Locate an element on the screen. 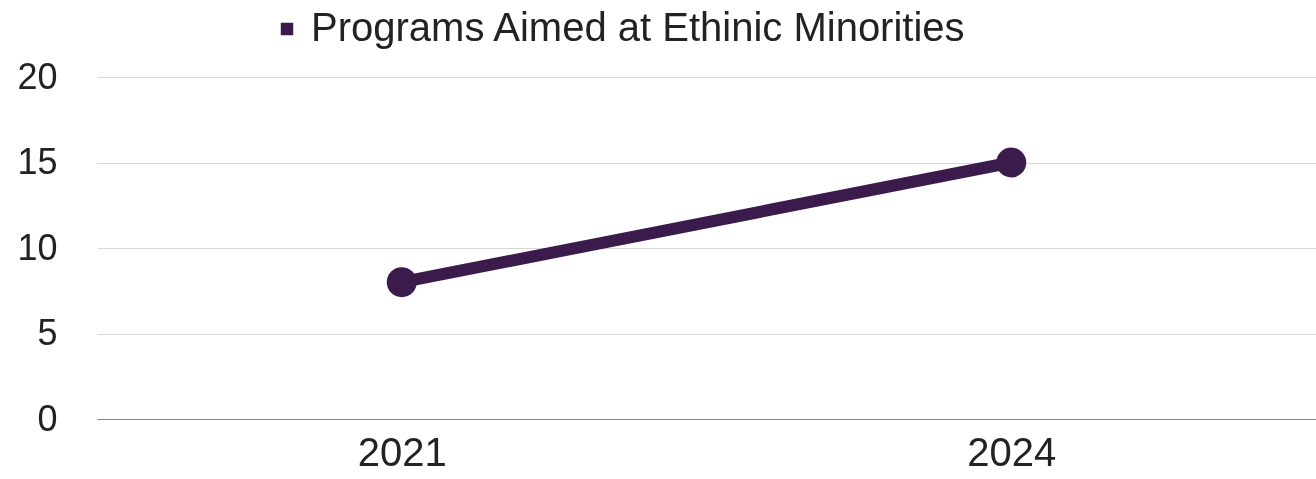 The image size is (1316, 479). y-tick-label: 20 is located at coordinates (37, 76).